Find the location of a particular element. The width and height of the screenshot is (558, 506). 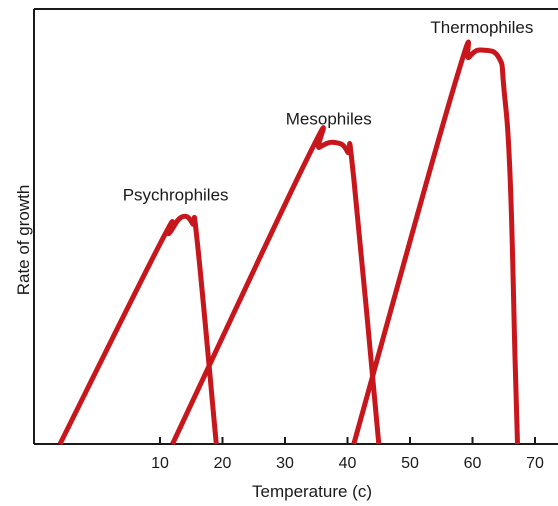

x-axis-ticks is located at coordinates (347, 440).